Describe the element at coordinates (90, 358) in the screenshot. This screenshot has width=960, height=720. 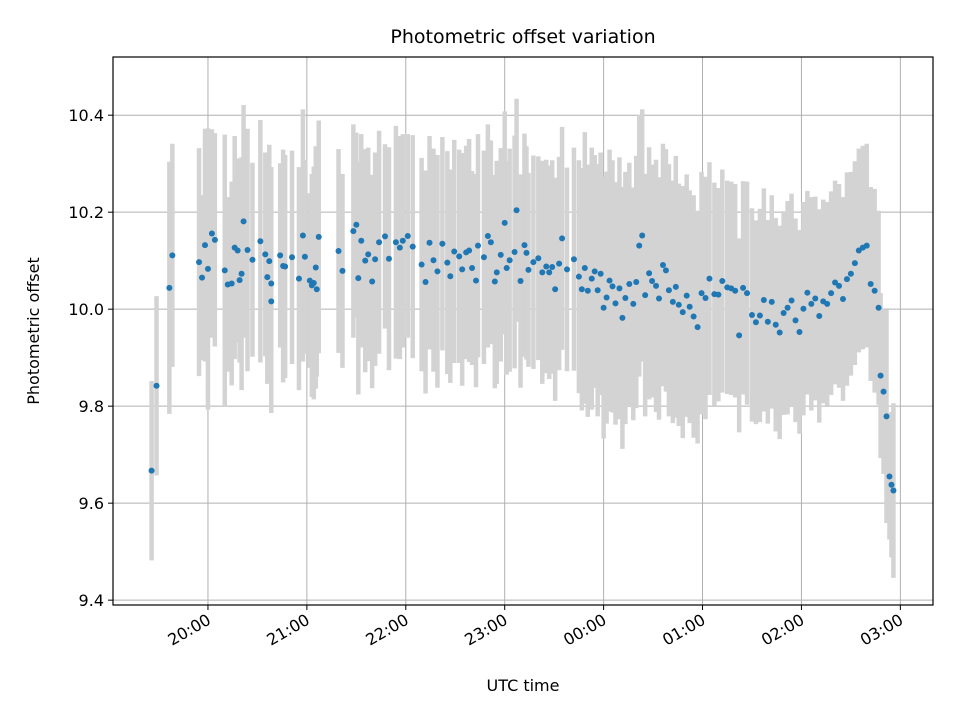
I see `y-axis: 9.4 9.6 9.8 10.0 10.2 10.4` at that location.